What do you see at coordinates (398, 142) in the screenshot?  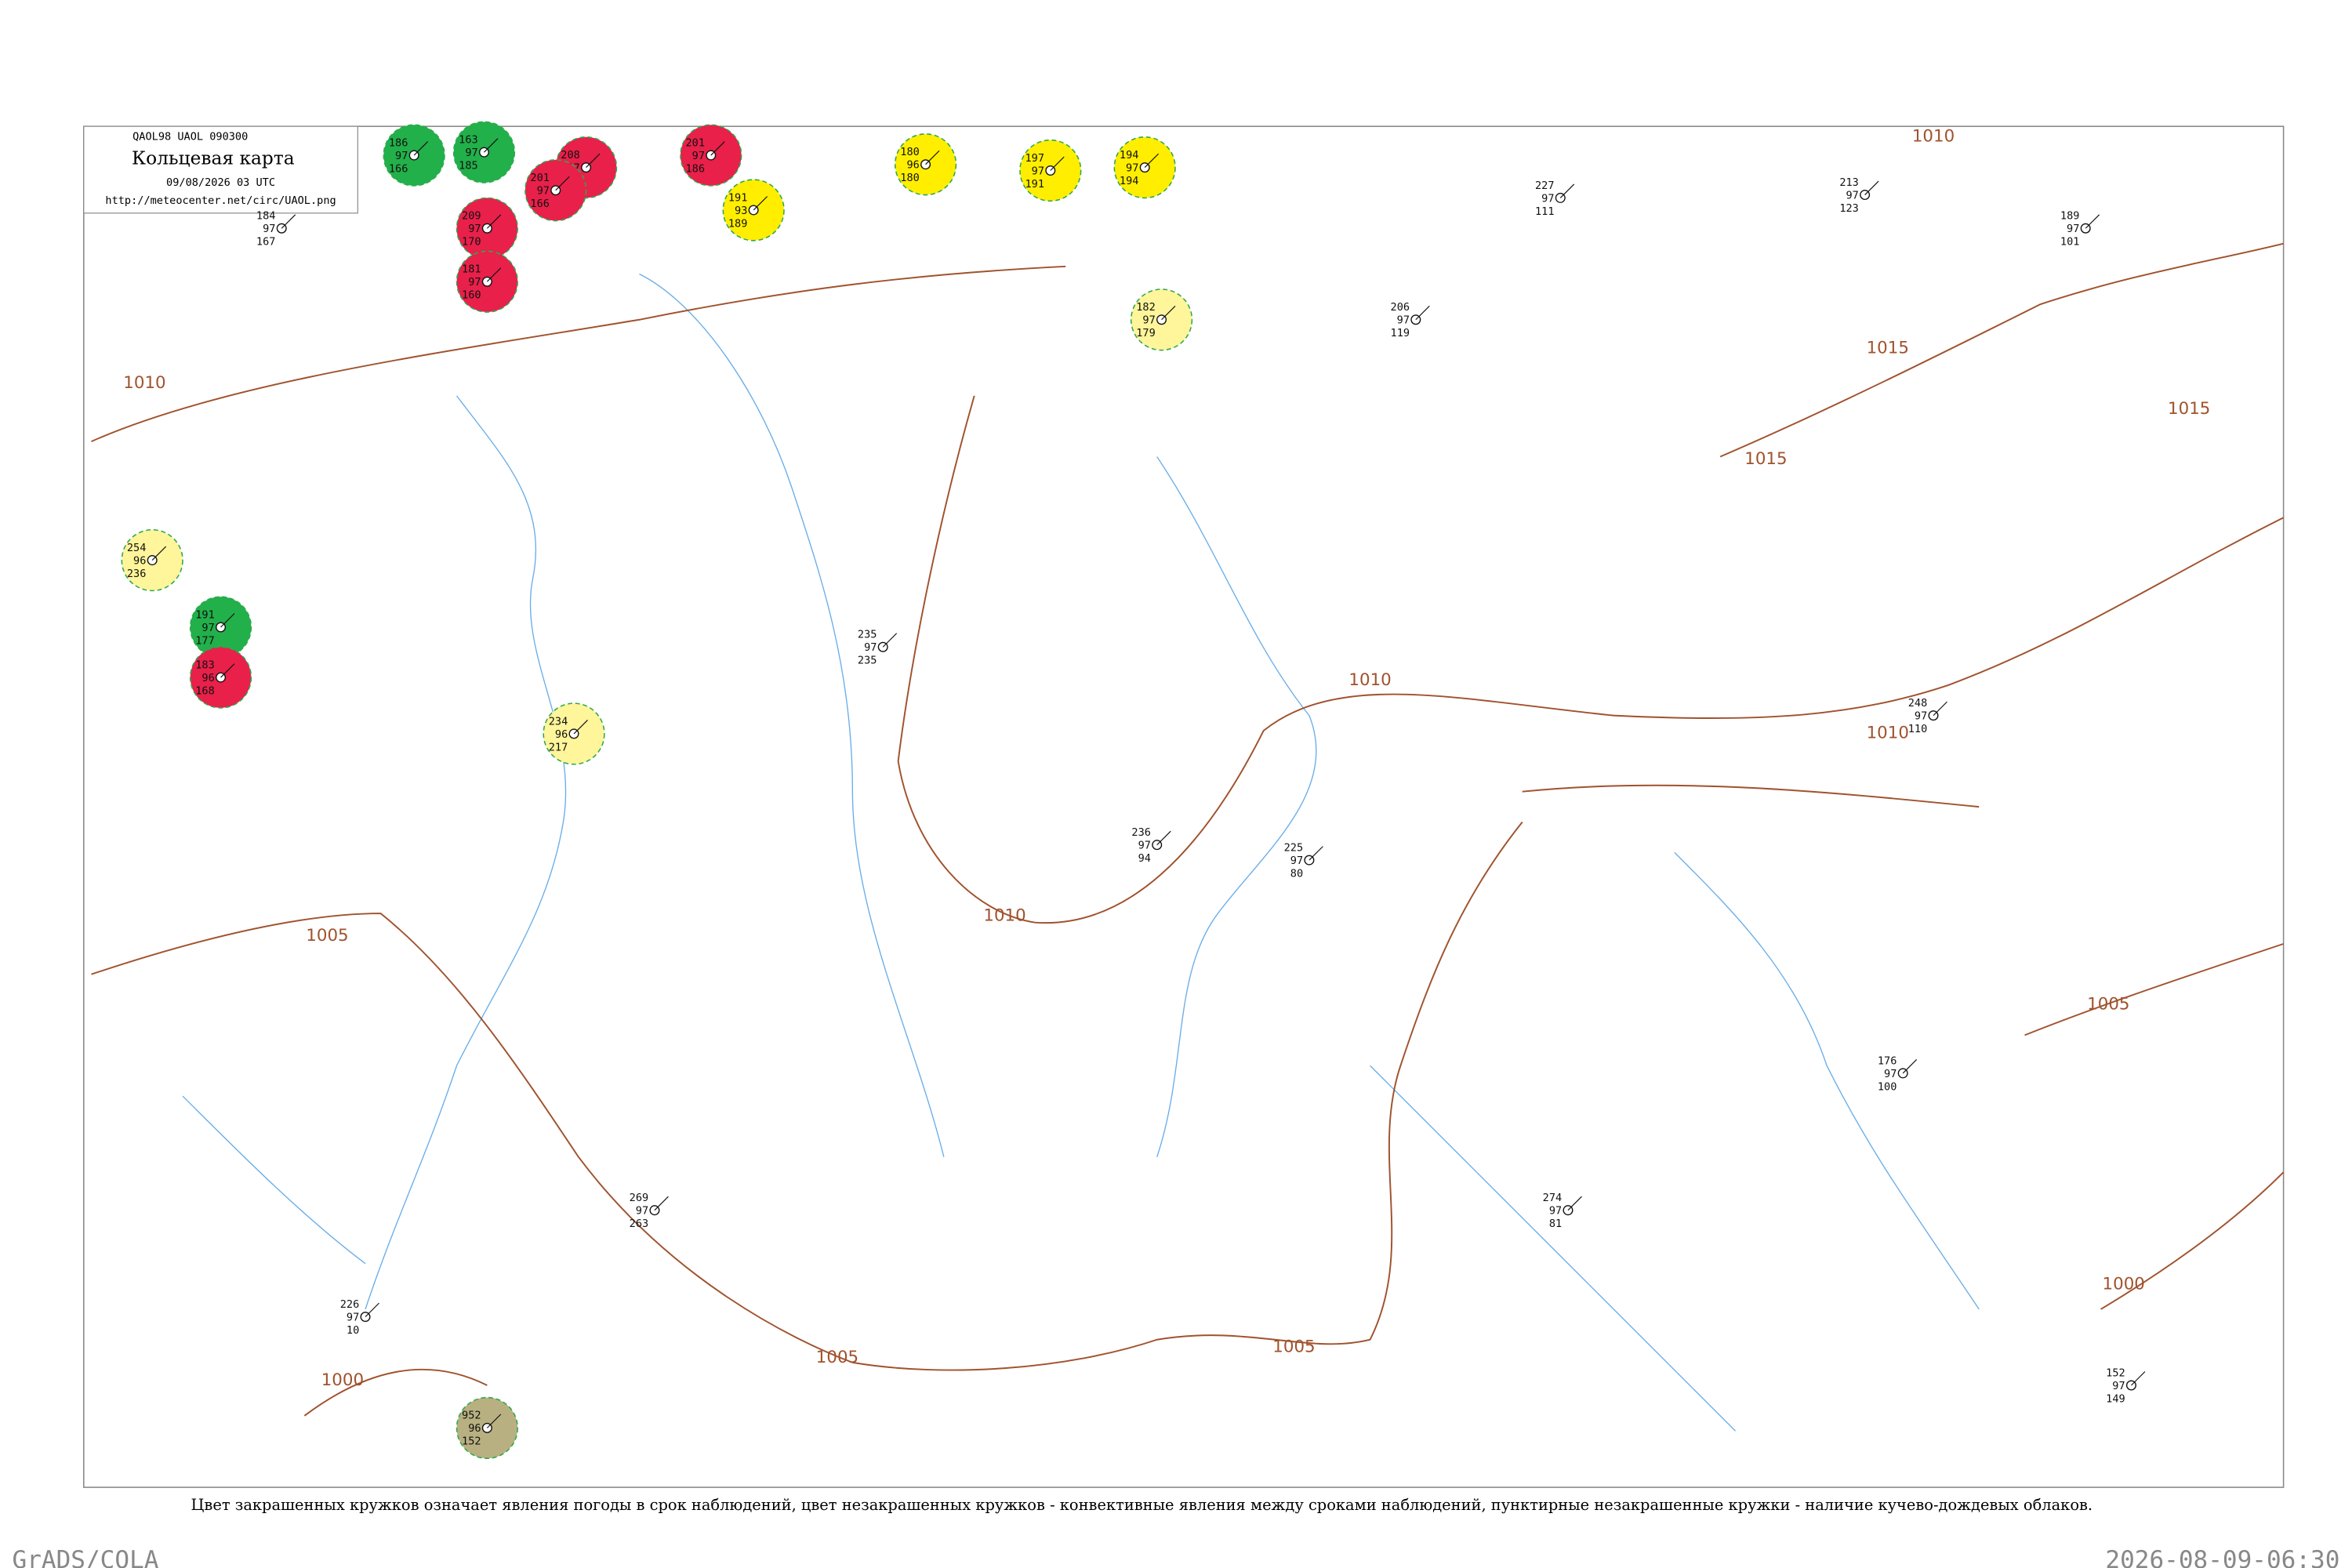 I see `station-top: 186` at bounding box center [398, 142].